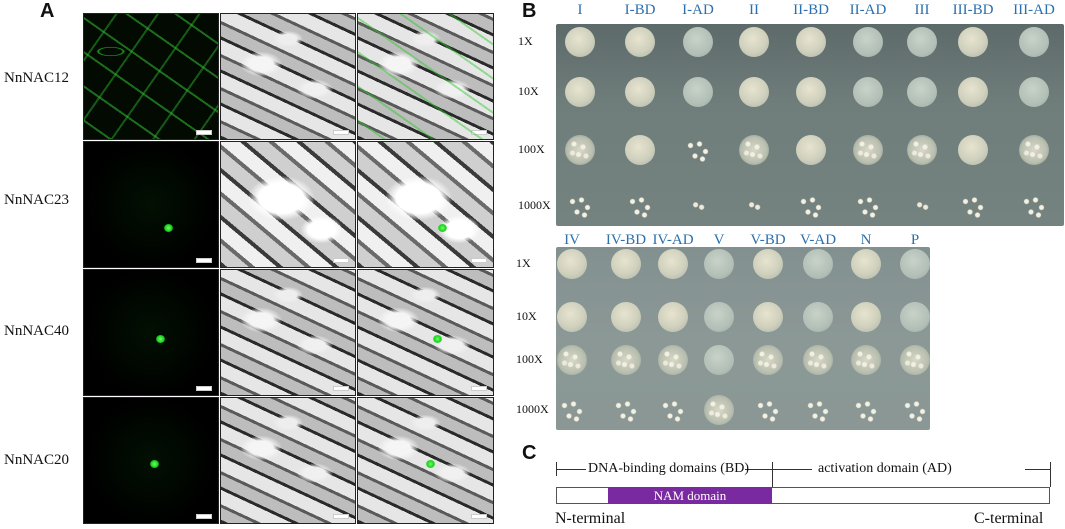  What do you see at coordinates (288, 76) in the screenshot?
I see `brightfield-image-nnnac12` at bounding box center [288, 76].